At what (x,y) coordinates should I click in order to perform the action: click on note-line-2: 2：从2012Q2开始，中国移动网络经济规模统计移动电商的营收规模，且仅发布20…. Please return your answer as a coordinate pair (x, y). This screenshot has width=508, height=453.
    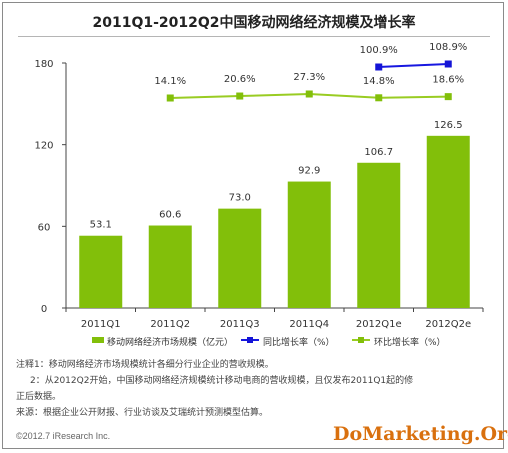
    Looking at the image, I should click on (222, 381).